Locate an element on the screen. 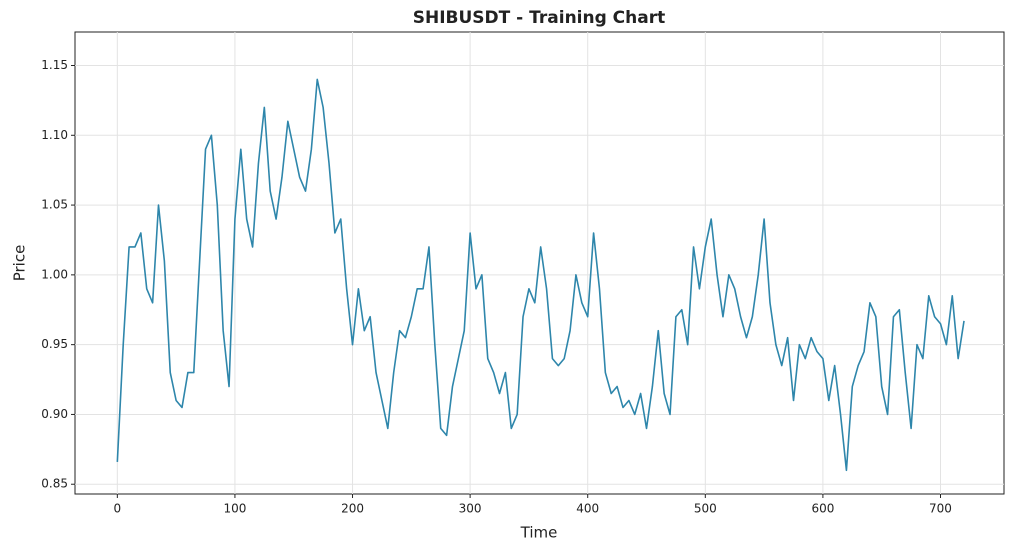 Image resolution: width=1014 pixels, height=556 pixels. x-tick-label: 100 is located at coordinates (234, 509).